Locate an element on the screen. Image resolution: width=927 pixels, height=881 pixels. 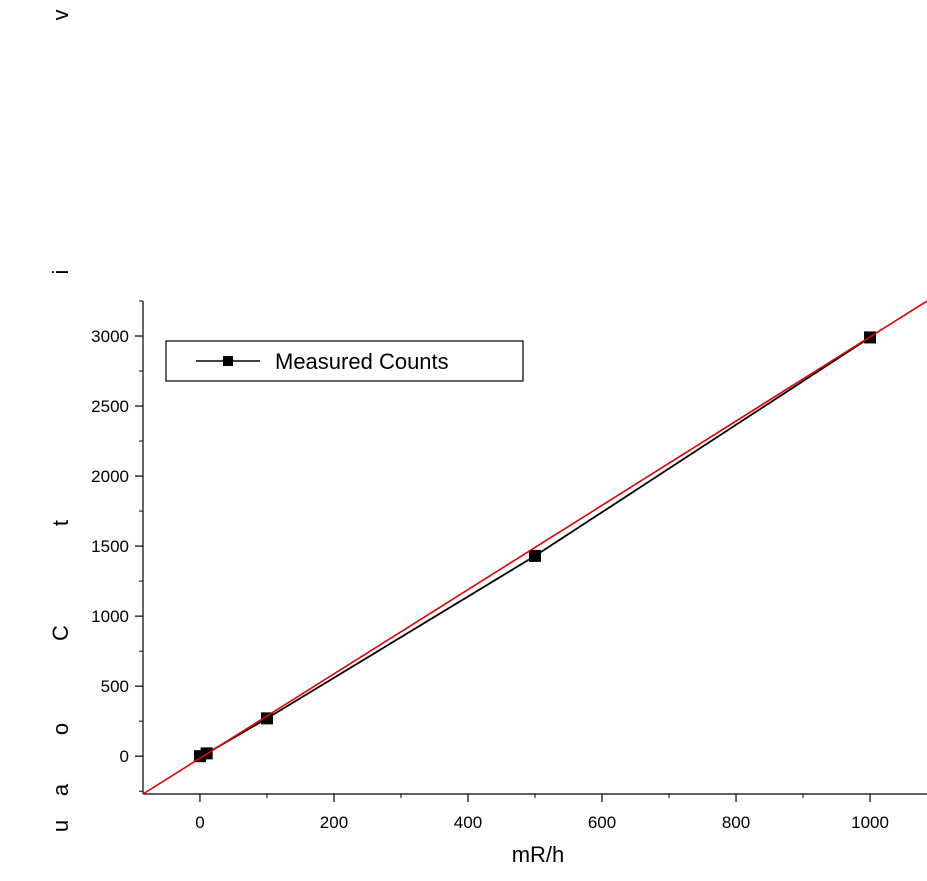
x-tick-label: 1000 is located at coordinates (870, 822).